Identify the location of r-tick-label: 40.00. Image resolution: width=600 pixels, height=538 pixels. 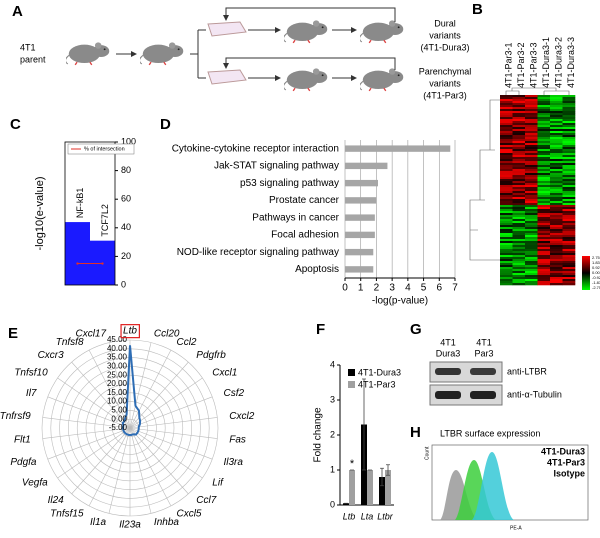
(117, 348).